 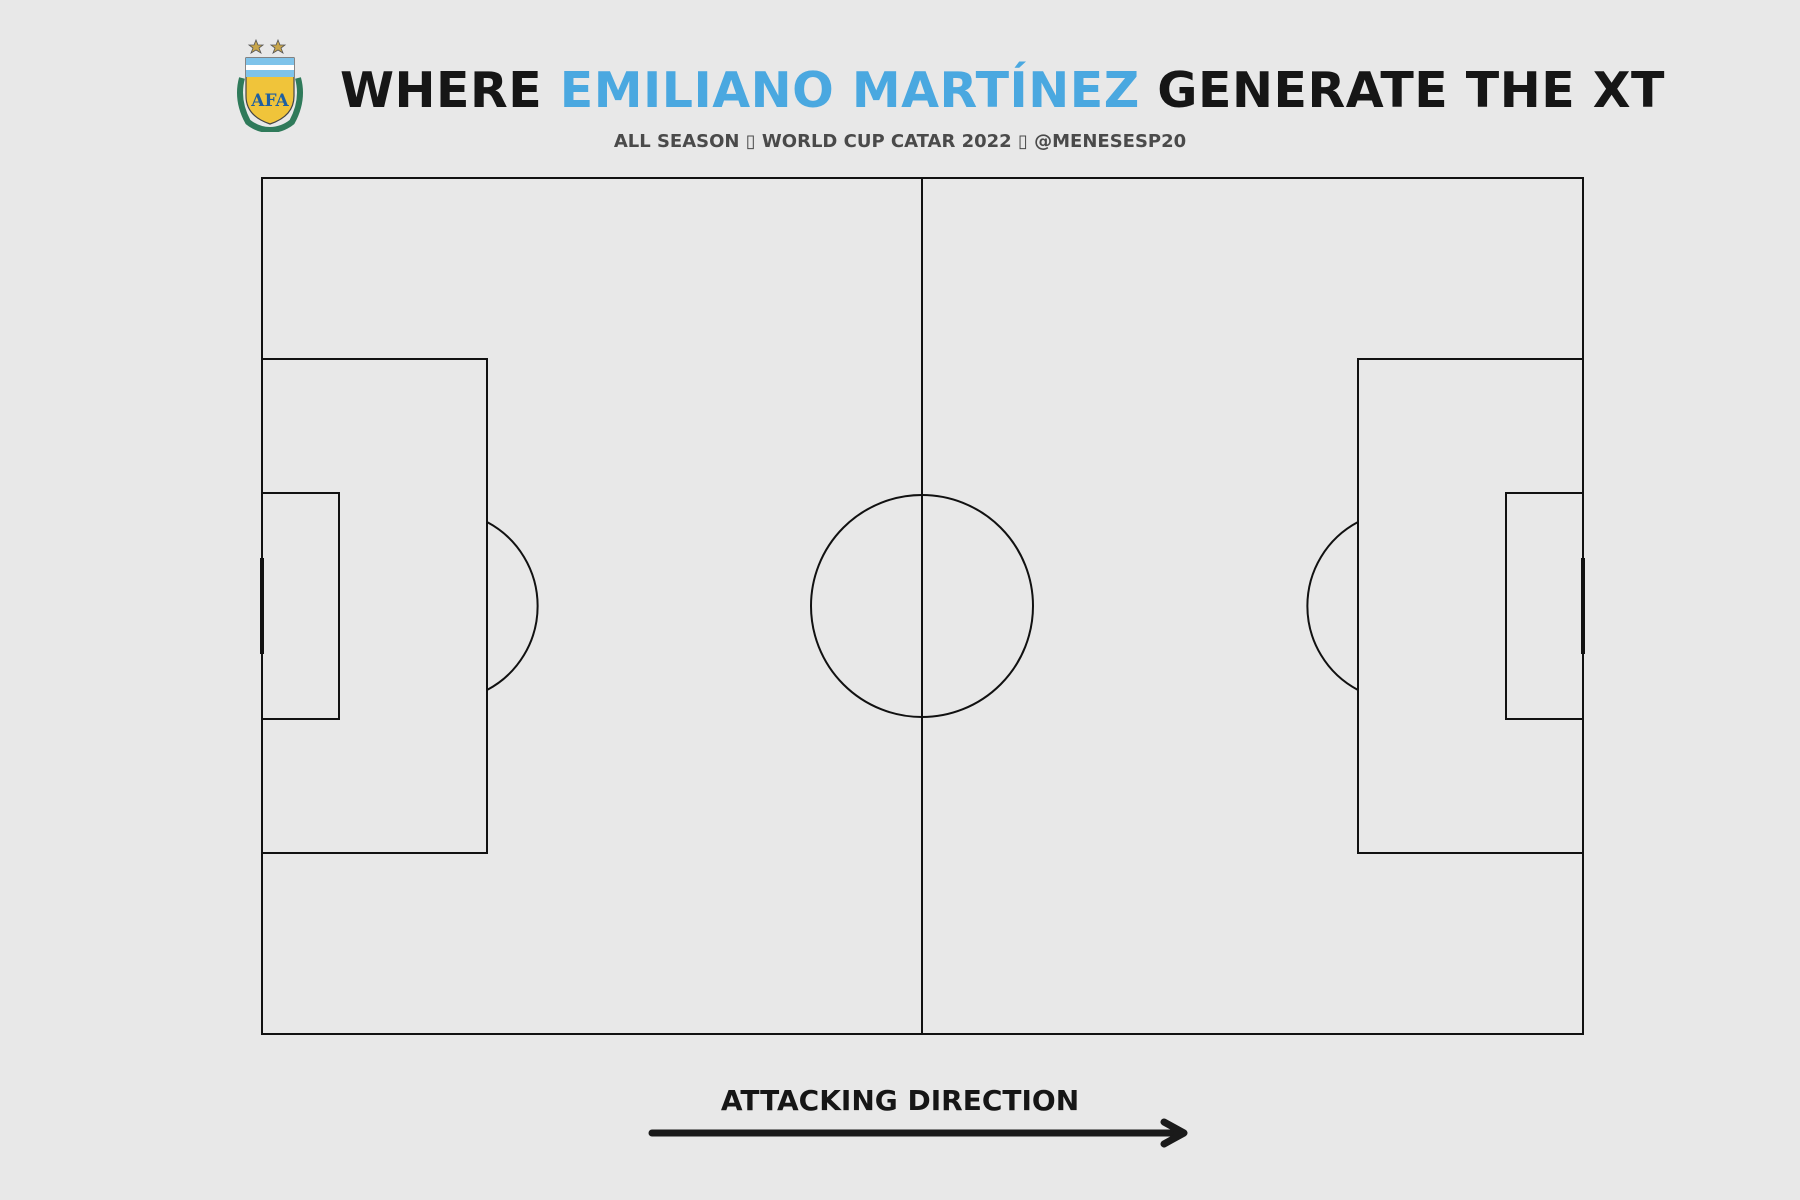 I want to click on attacking-direction-label: ATTACKING DIRECTION, so click(x=900, y=1100).